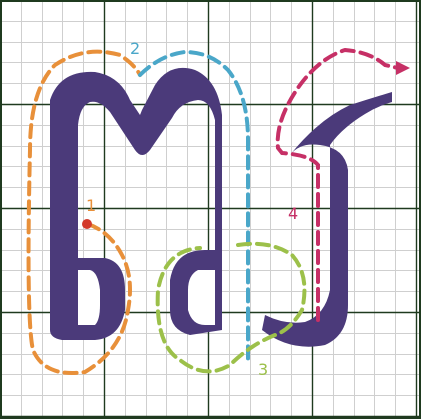  I want to click on glyph-middle-hole, so click(201, 297).